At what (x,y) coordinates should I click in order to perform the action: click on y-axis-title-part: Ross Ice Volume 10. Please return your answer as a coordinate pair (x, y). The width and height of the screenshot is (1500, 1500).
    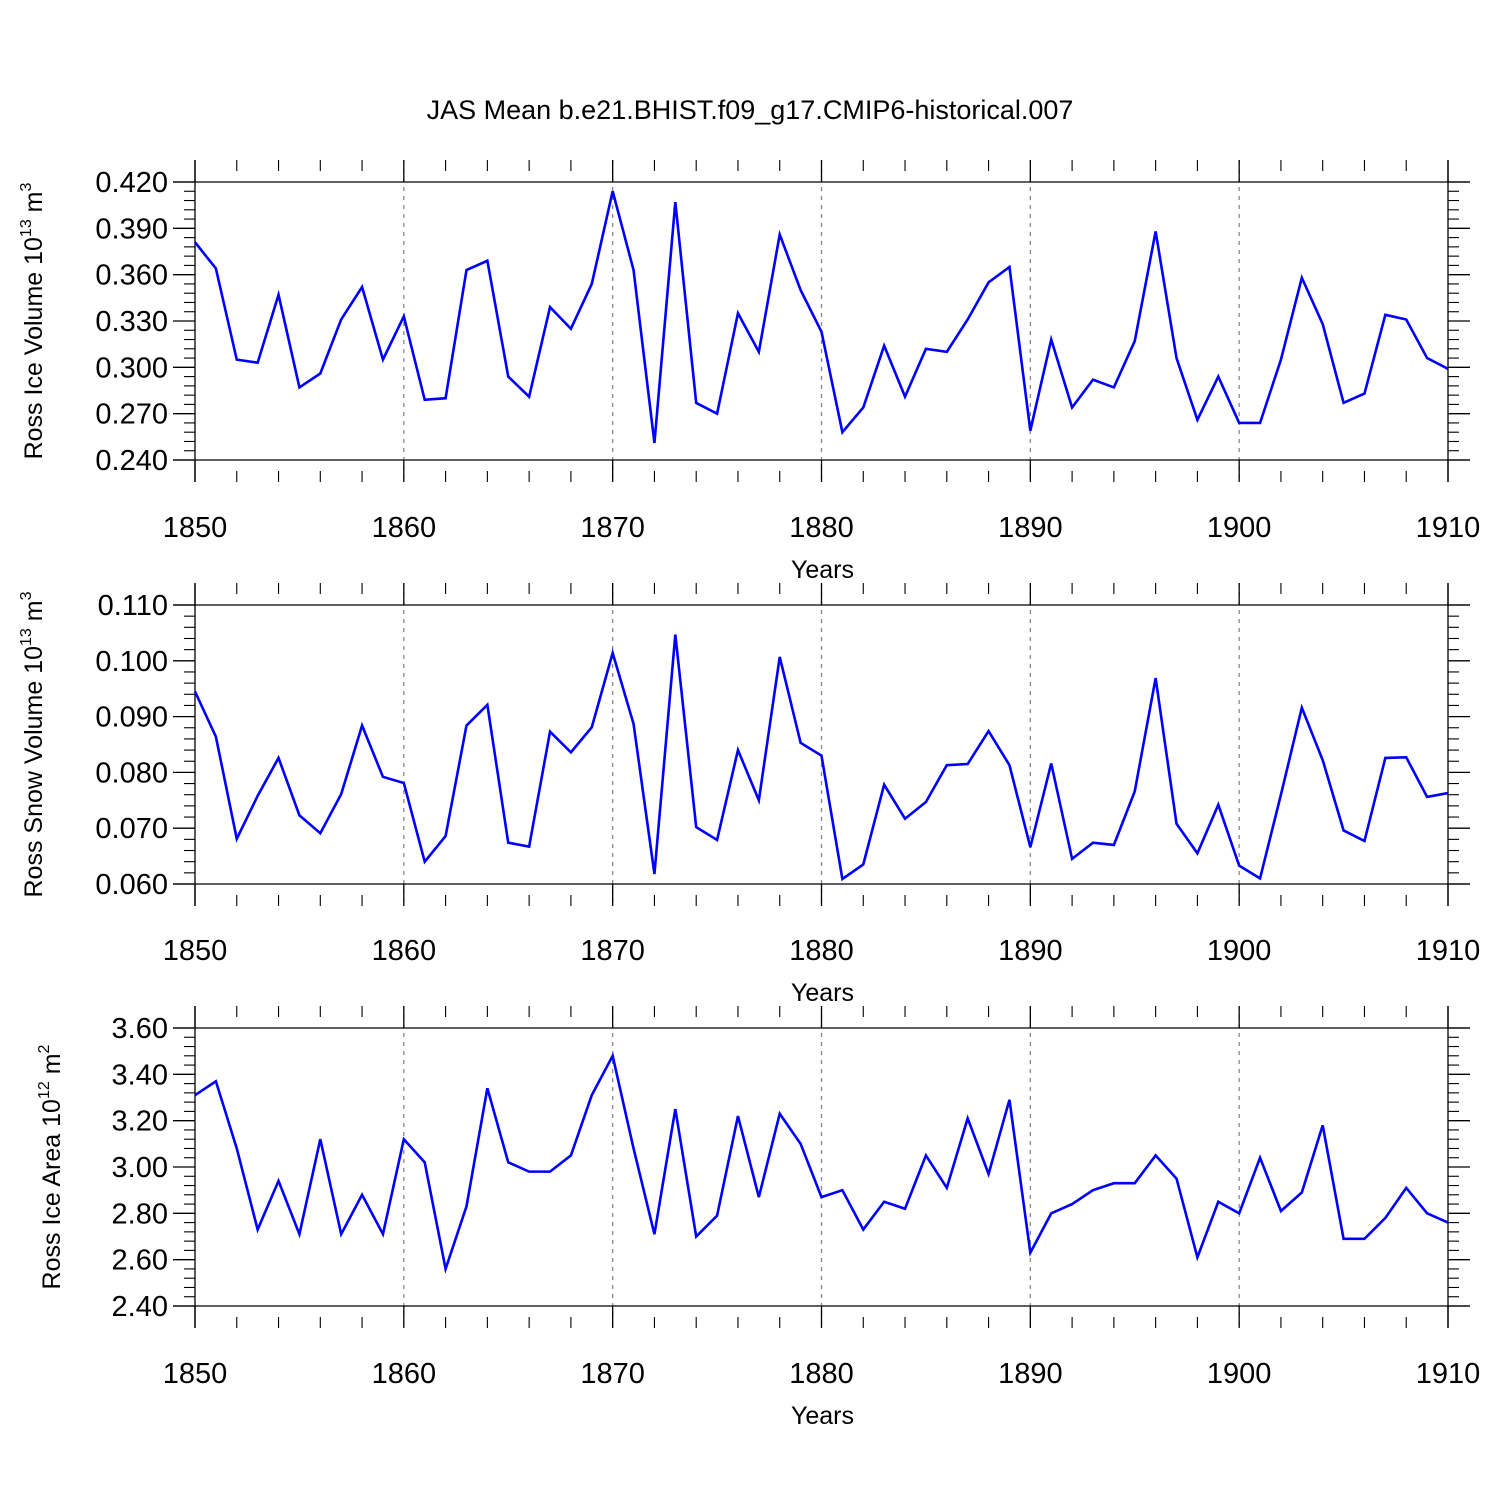
    Looking at the image, I should click on (34, 348).